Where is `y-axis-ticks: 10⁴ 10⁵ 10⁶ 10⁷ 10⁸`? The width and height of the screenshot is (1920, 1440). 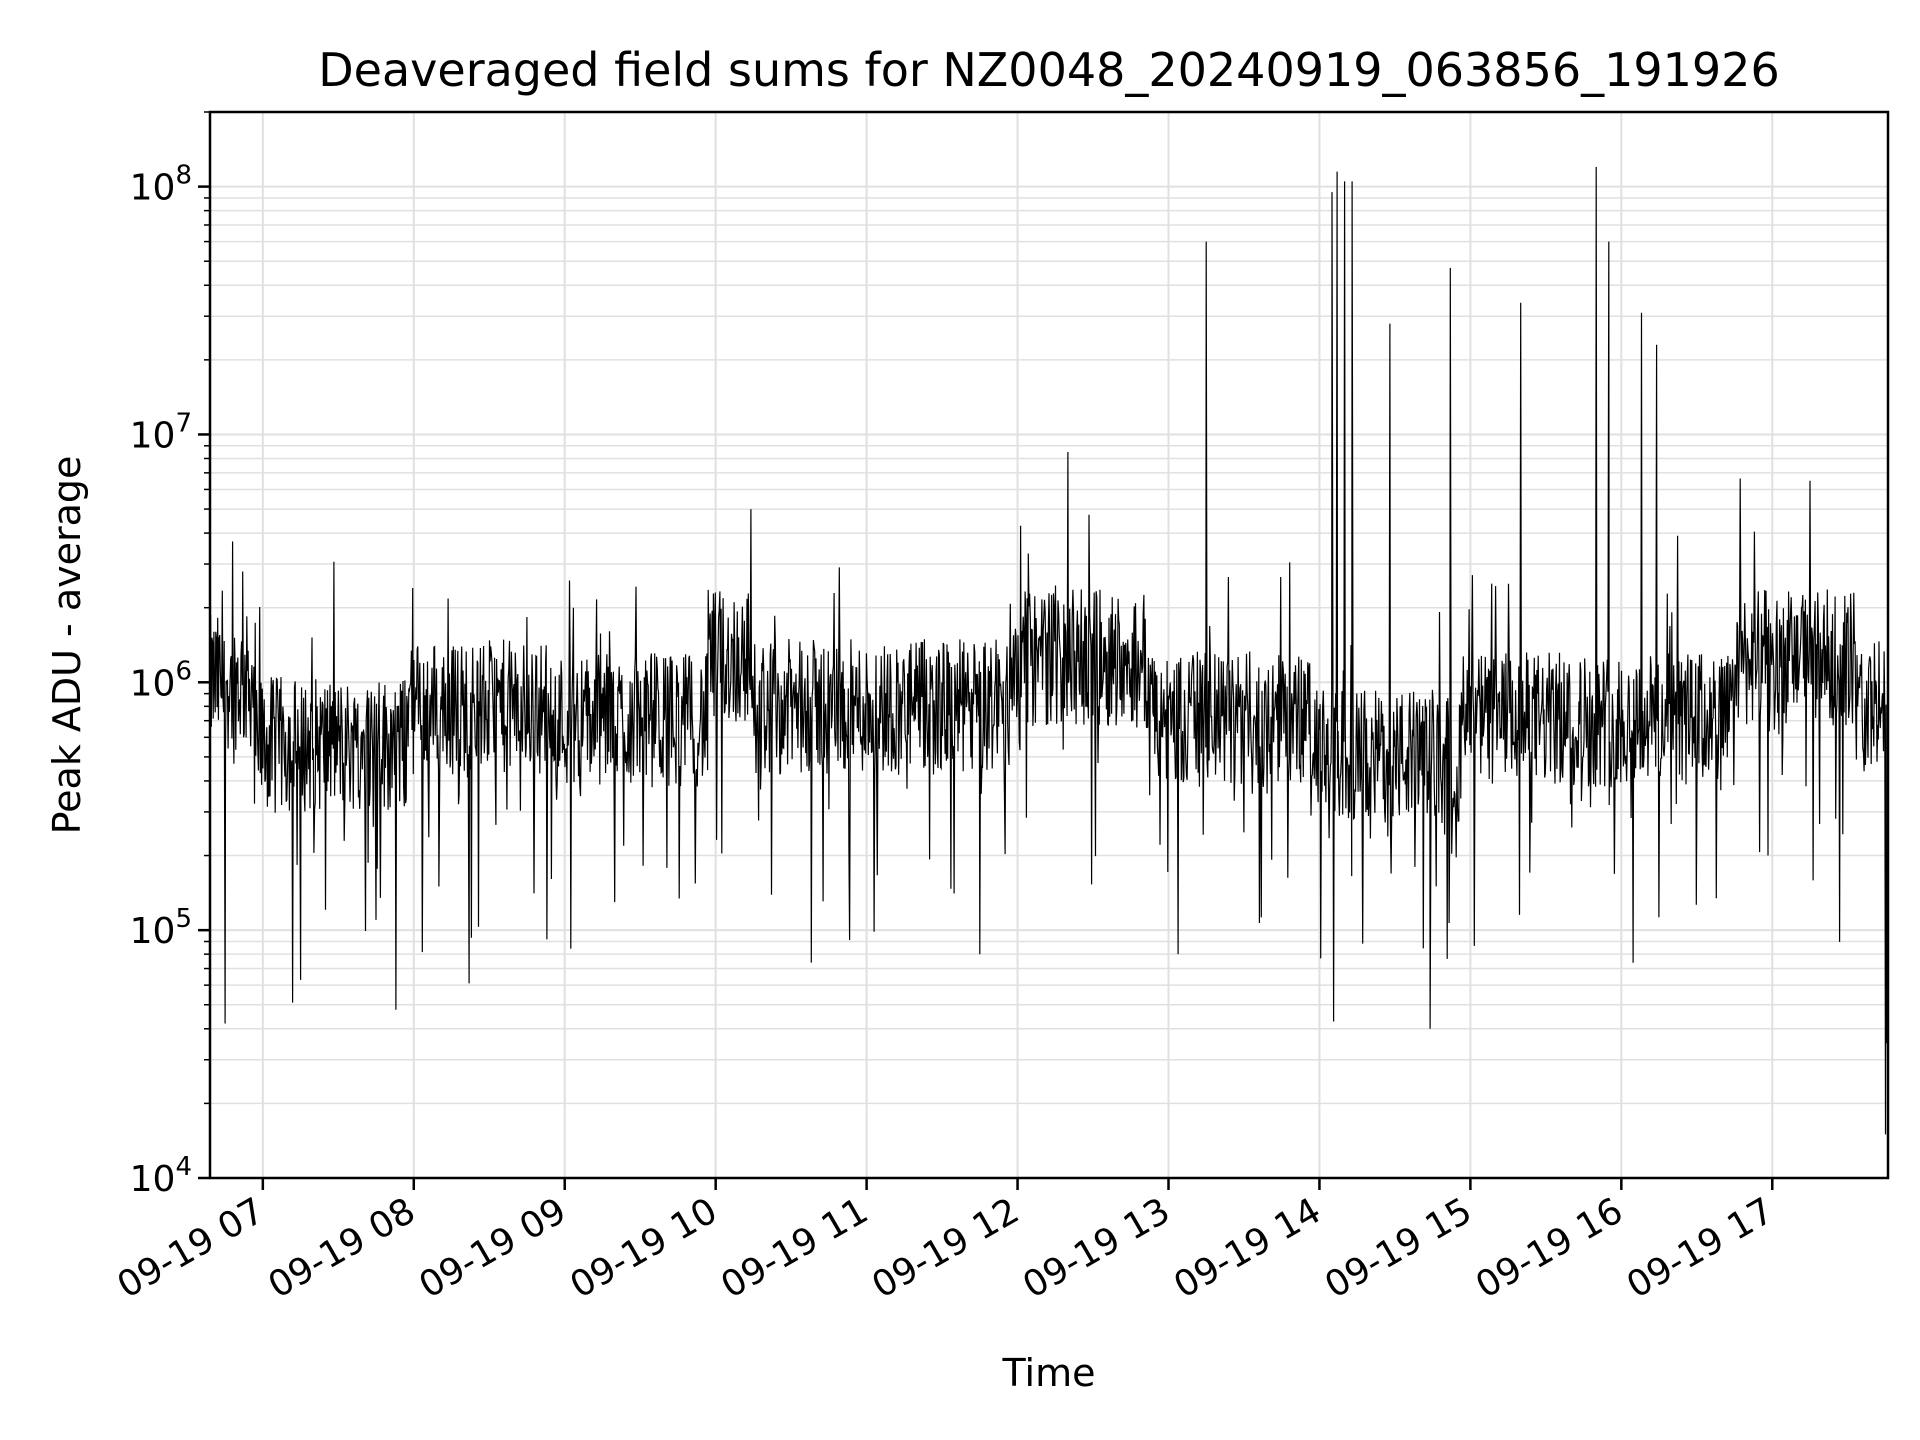
y-axis-ticks: 10⁴ 10⁵ 10⁶ 10⁷ 10⁸ is located at coordinates (170, 655).